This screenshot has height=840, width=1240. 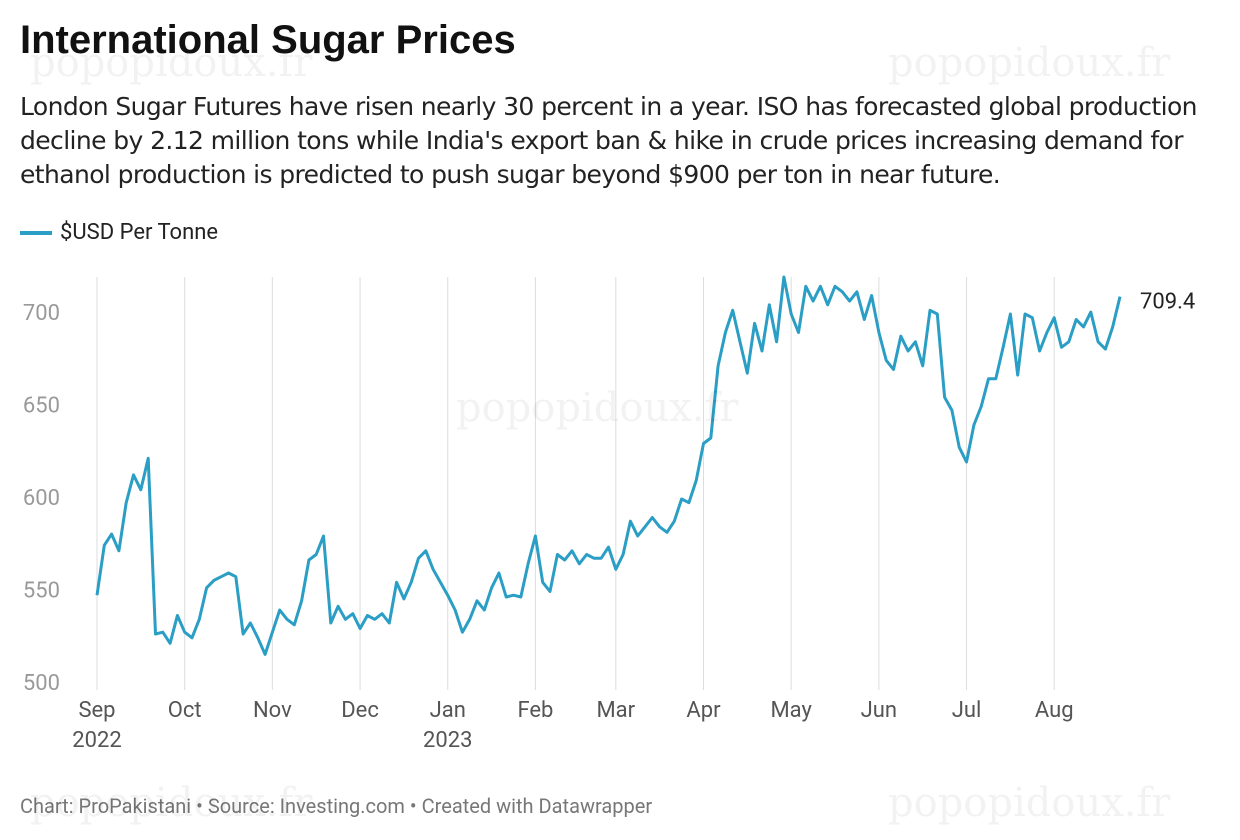 What do you see at coordinates (97, 725) in the screenshot?
I see `x-tick-label: Sep 2022` at bounding box center [97, 725].